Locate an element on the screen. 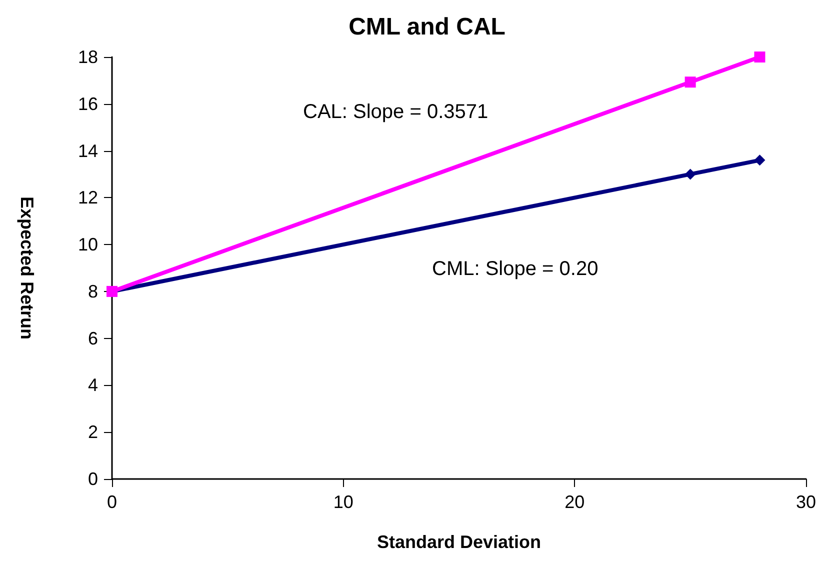 The image size is (827, 571). y-tick-label: 4 is located at coordinates (93, 385).